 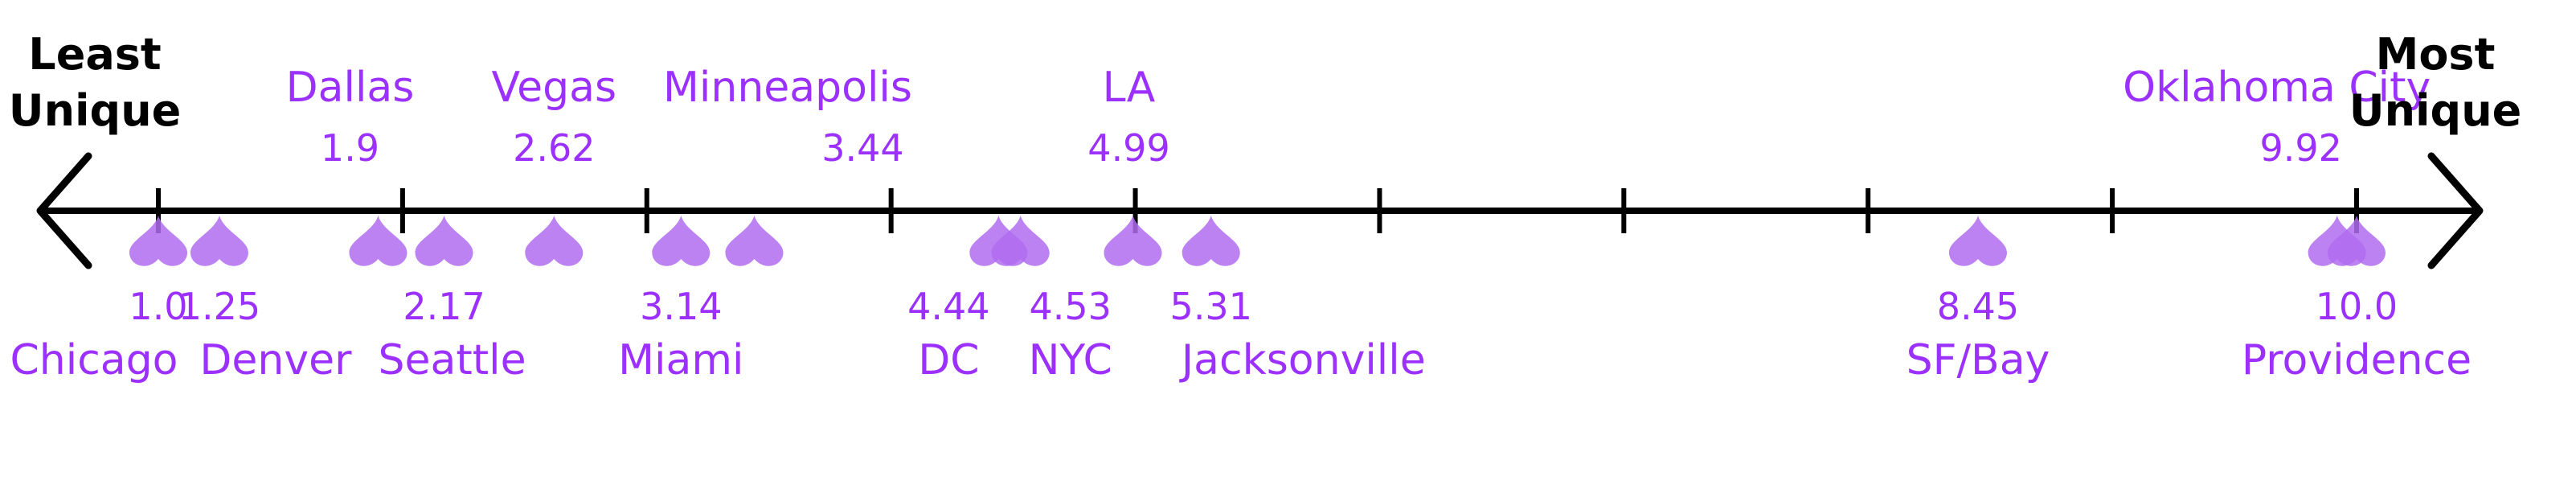 What do you see at coordinates (1978, 360) in the screenshot?
I see `city-name-sf-bay: SF/Bay` at bounding box center [1978, 360].